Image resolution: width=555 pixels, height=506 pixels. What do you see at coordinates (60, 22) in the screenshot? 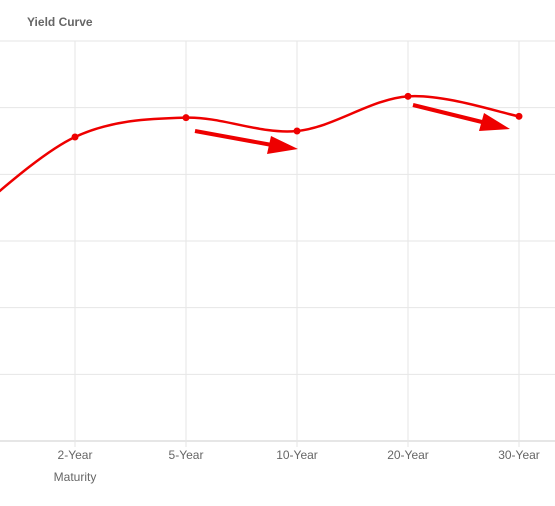
I see `chart-title: Yield Curve` at bounding box center [60, 22].